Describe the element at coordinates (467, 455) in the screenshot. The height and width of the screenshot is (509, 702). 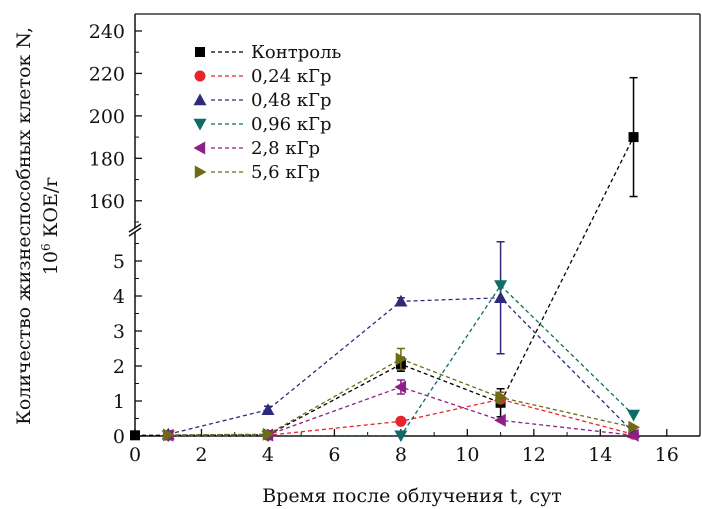
I see `x-tick-label: 10` at that location.